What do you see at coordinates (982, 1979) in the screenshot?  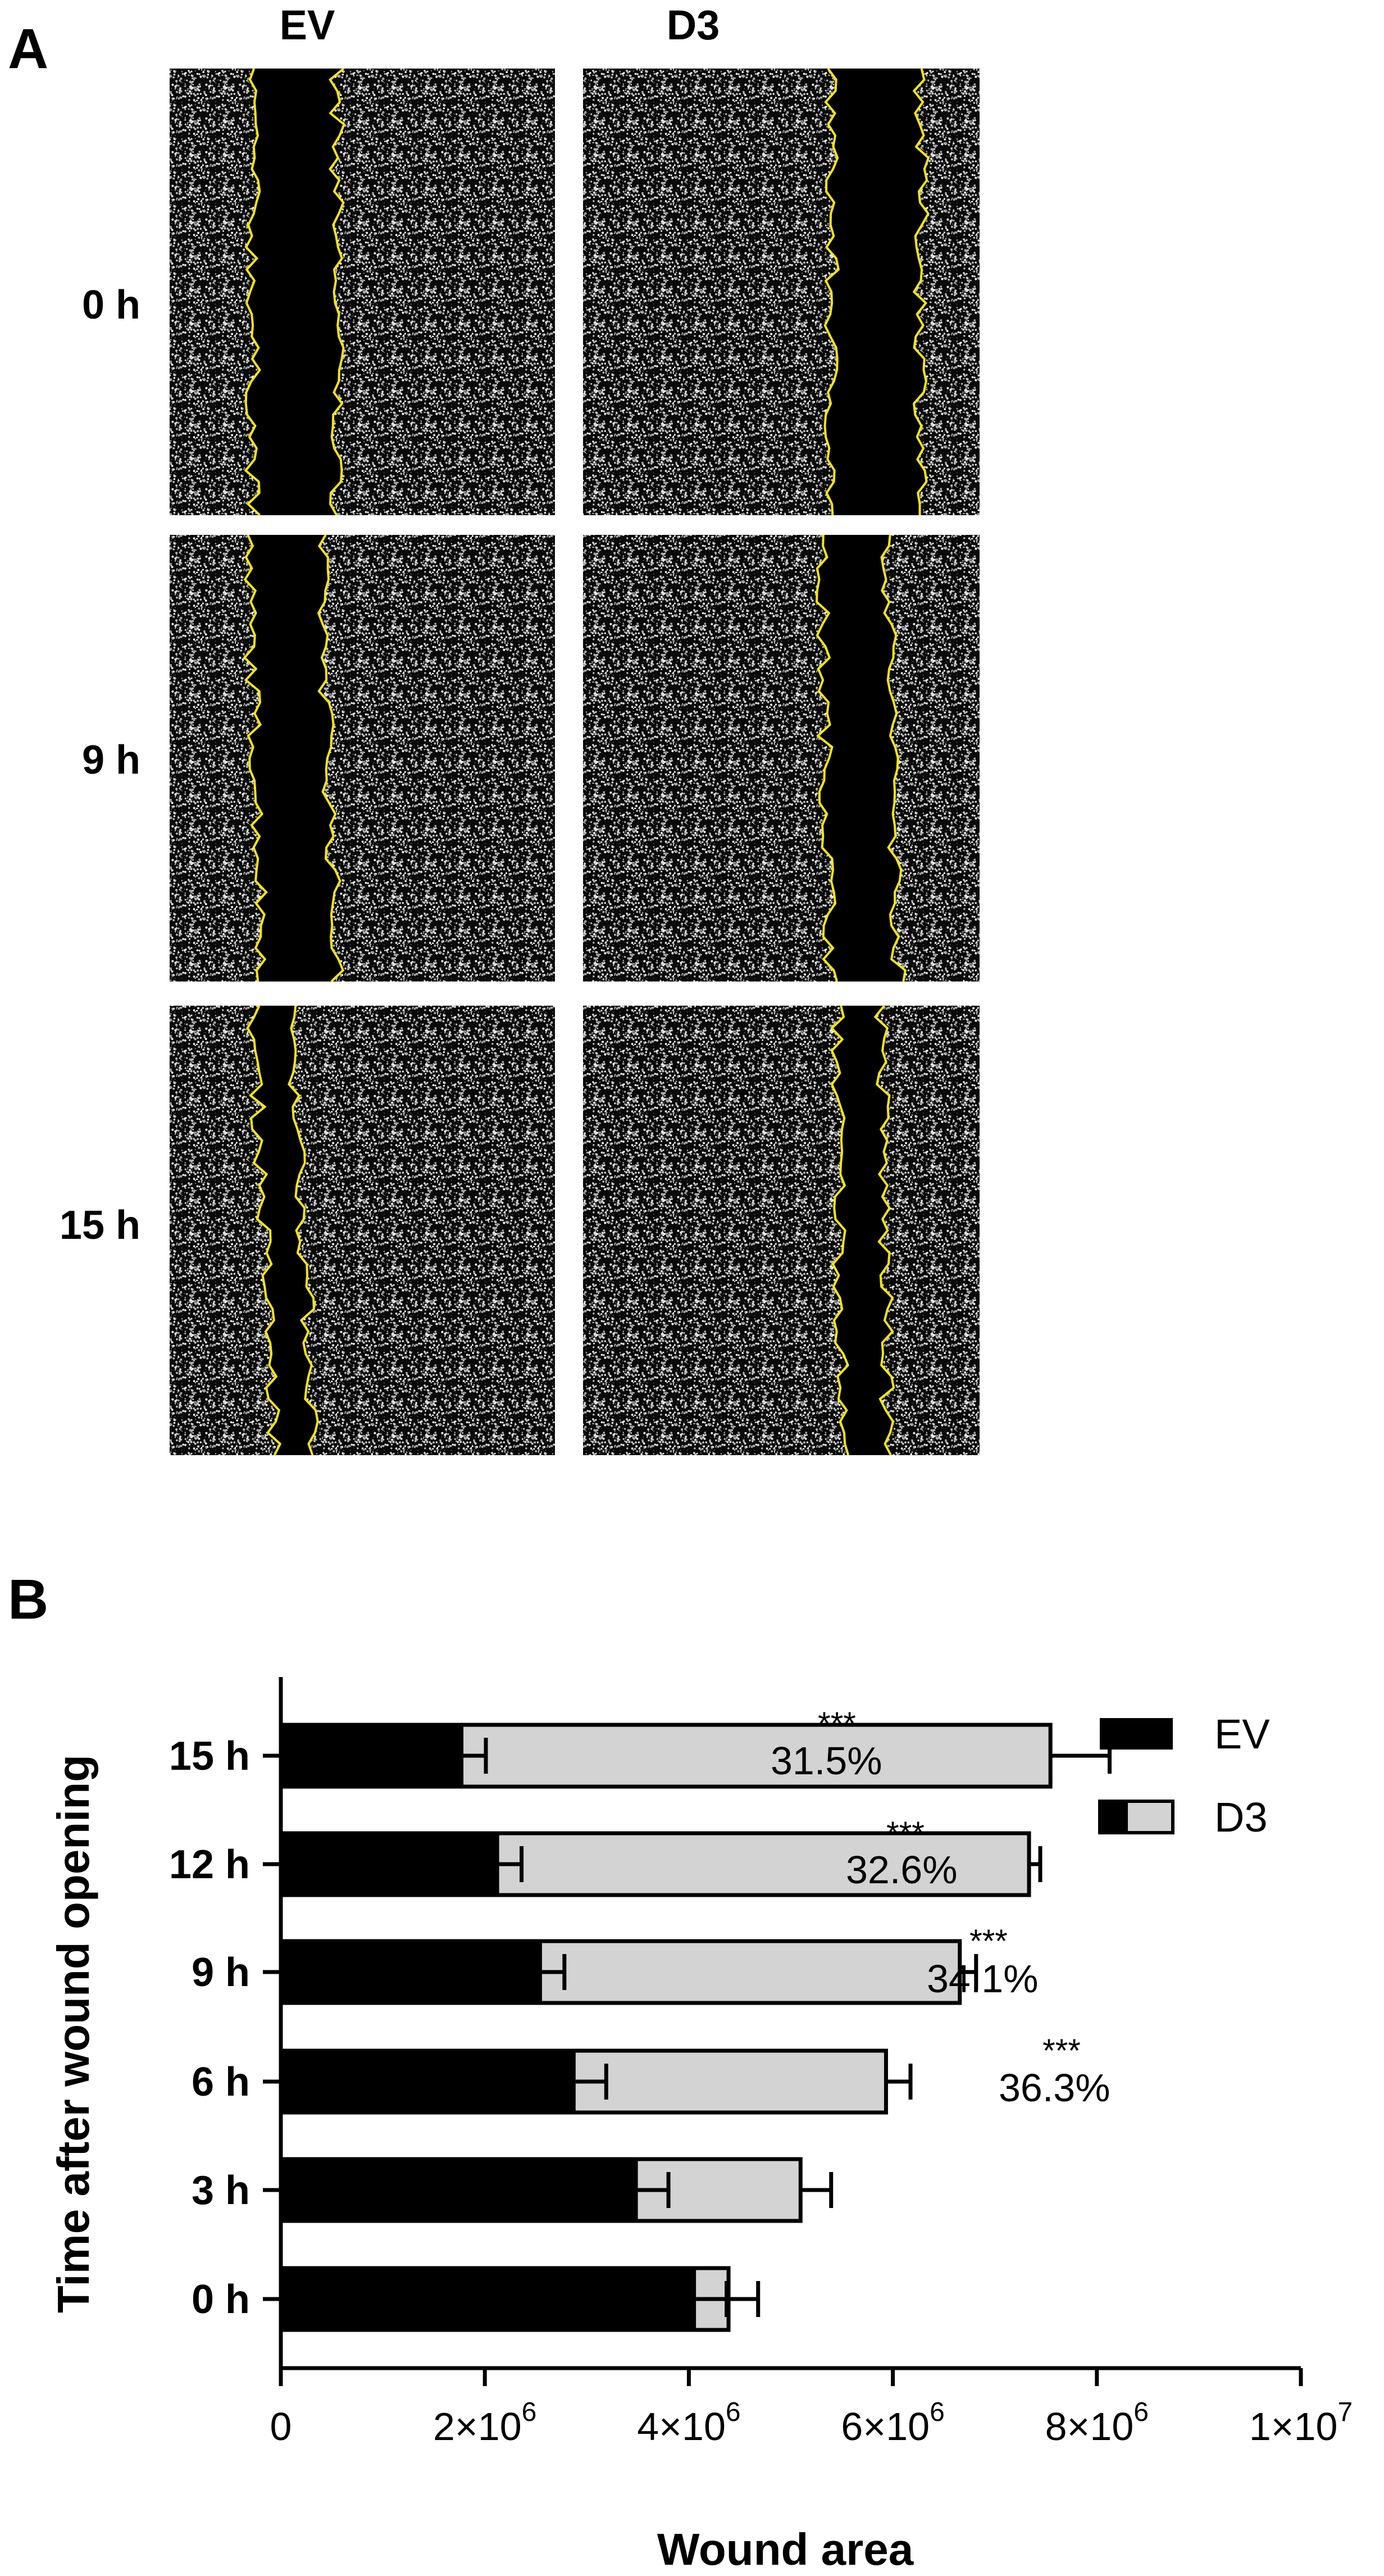 I see `percent-label: 34.1%` at bounding box center [982, 1979].